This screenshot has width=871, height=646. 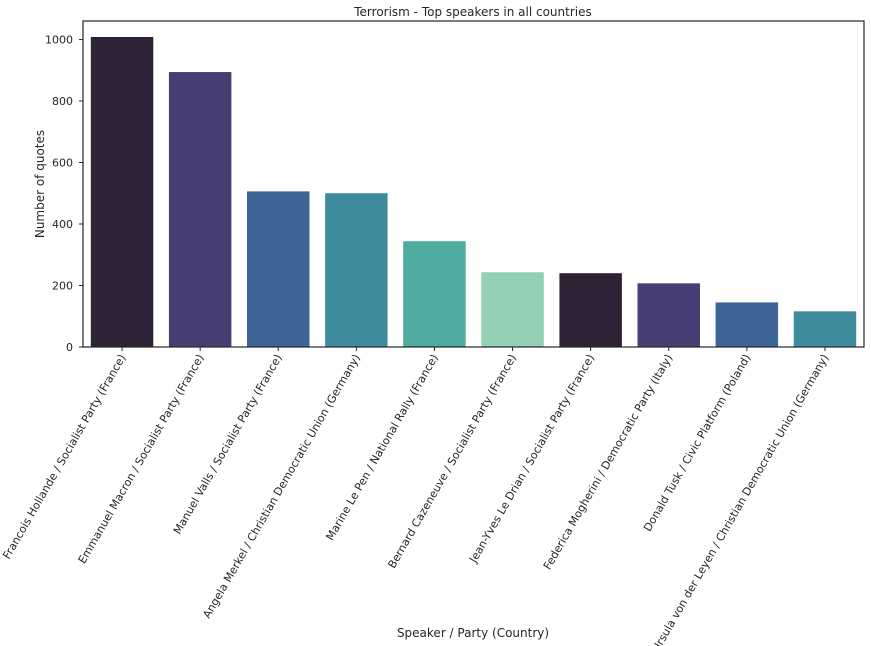 What do you see at coordinates (62, 162) in the screenshot?
I see `y-tick-label: 600` at bounding box center [62, 162].